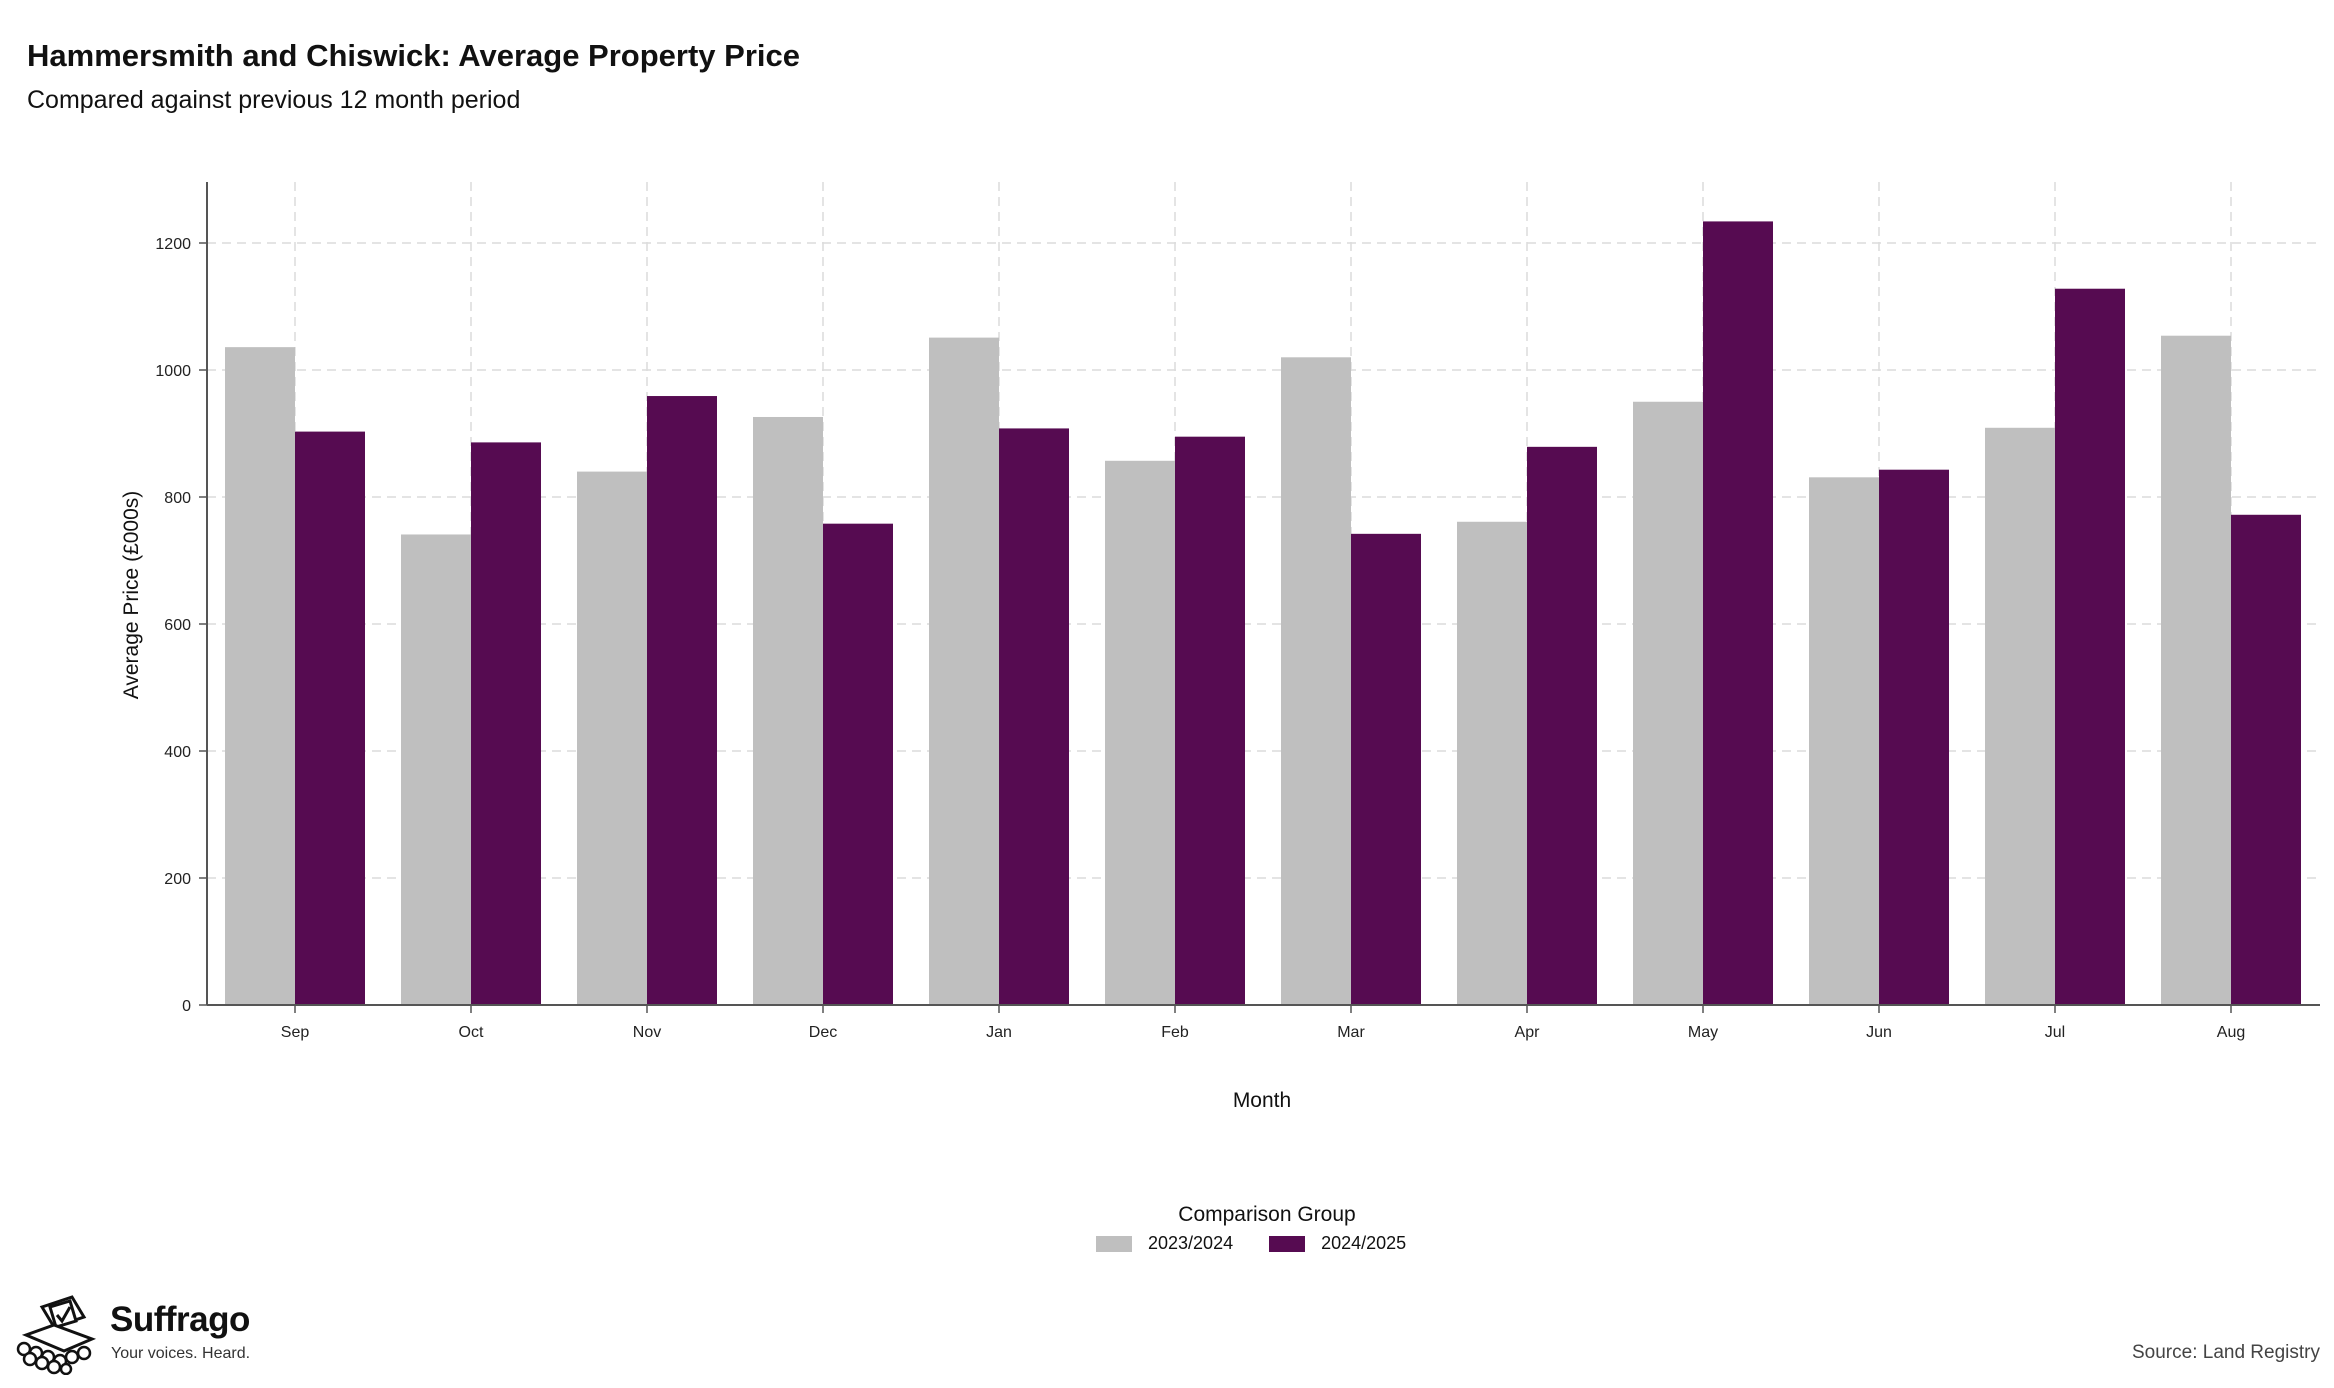  What do you see at coordinates (186, 1006) in the screenshot?
I see `y-tick-label: 0` at bounding box center [186, 1006].